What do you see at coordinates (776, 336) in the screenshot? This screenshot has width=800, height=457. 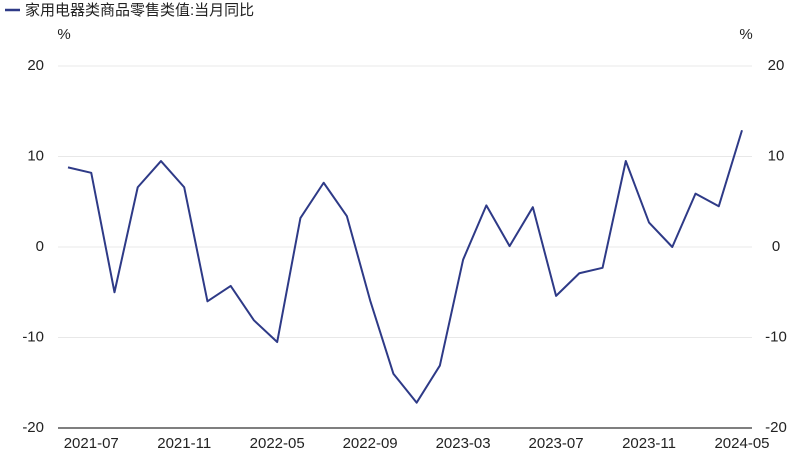 I see `y2-tick-label: -10` at bounding box center [776, 336].